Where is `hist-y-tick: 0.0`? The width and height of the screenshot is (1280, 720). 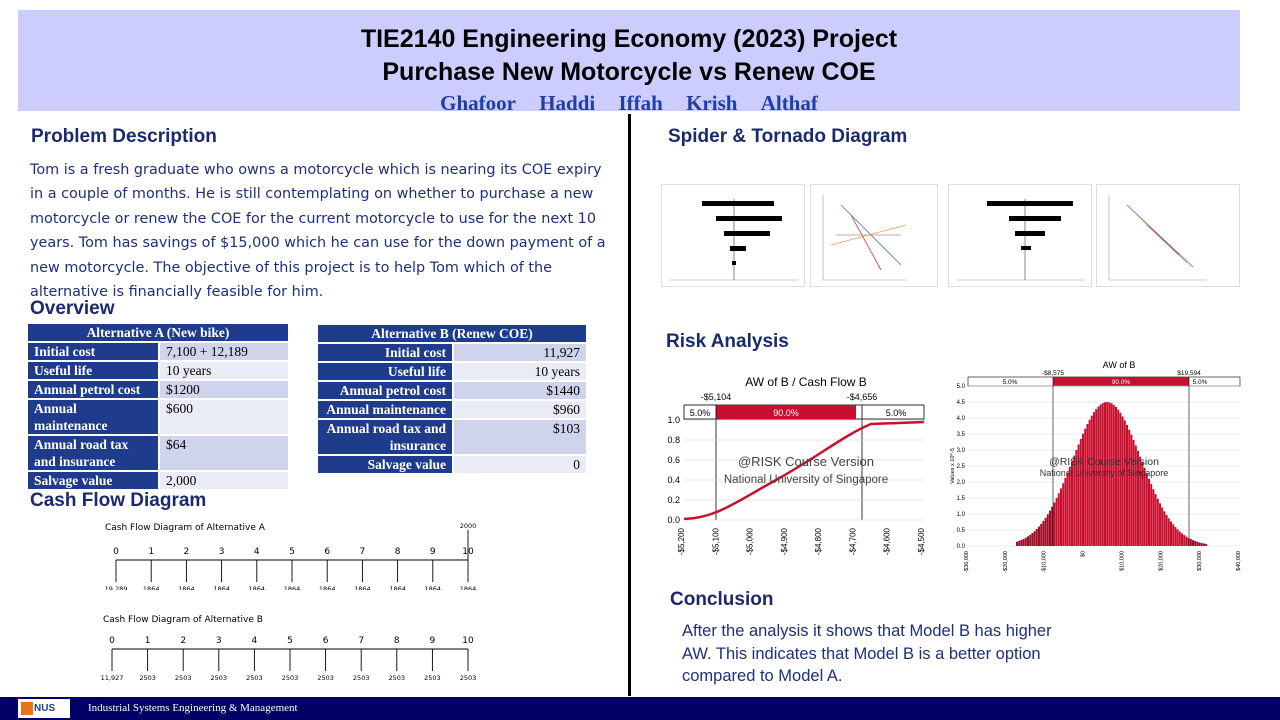 hist-y-tick: 0.0 is located at coordinates (961, 547).